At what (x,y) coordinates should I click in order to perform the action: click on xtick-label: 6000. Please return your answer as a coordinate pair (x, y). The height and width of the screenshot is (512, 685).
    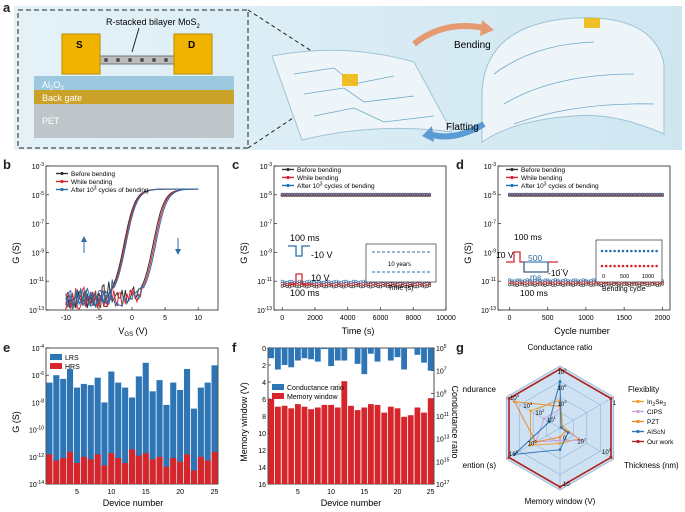
    Looking at the image, I should click on (381, 318).